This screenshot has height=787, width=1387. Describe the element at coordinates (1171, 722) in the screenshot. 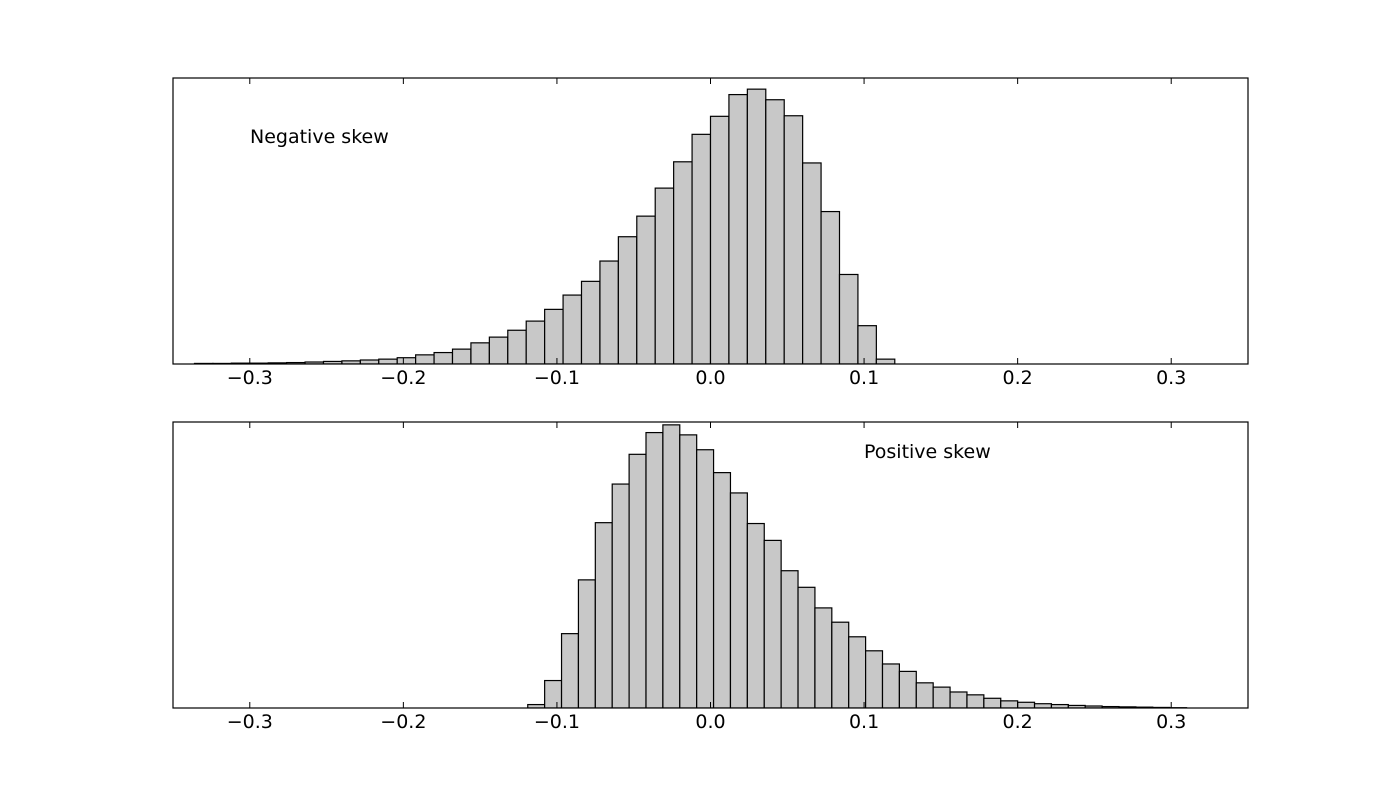

I see `positive-skew-x-tick-label: 0.3` at that location.